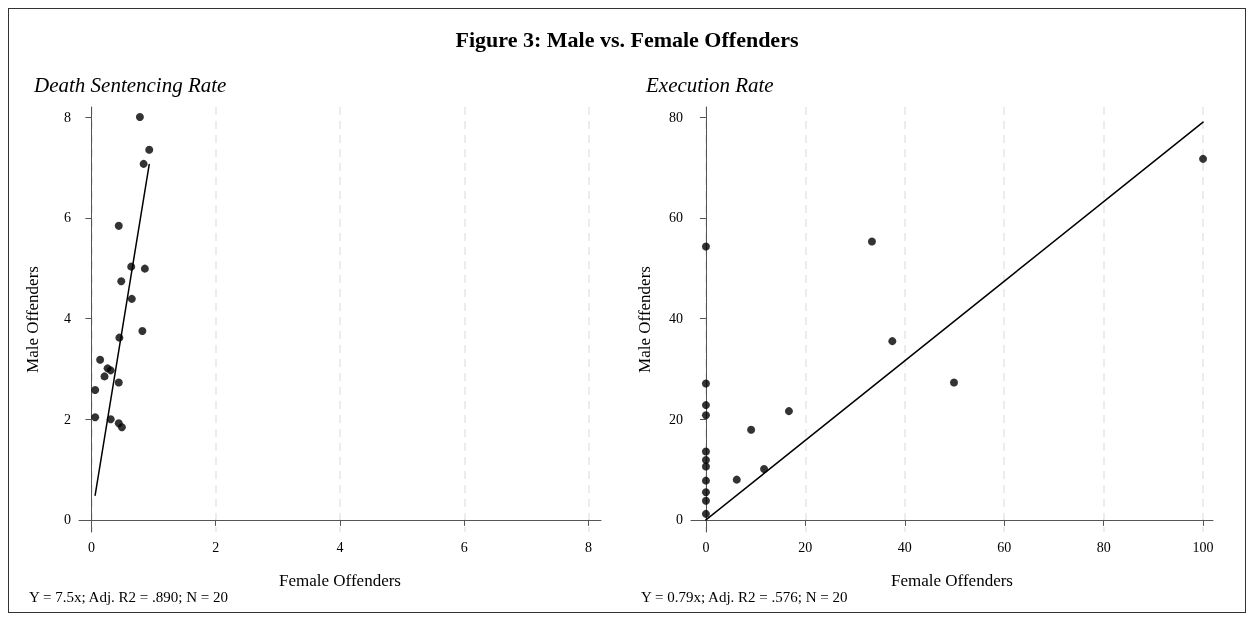 The image size is (1257, 630). I want to click on chart-title: Figure 3: Male vs. Female Offenders, so click(627, 40).